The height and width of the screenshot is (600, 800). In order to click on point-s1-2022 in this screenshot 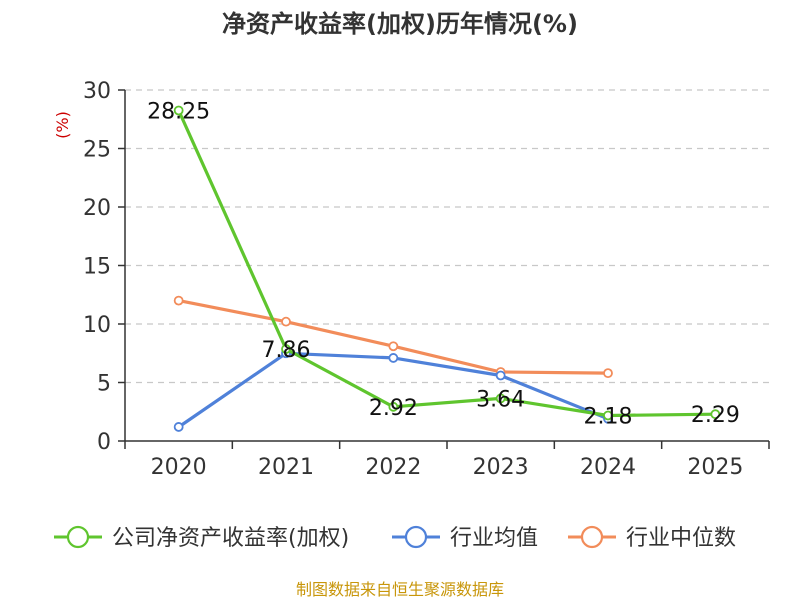, I will do `click(393, 358)`.